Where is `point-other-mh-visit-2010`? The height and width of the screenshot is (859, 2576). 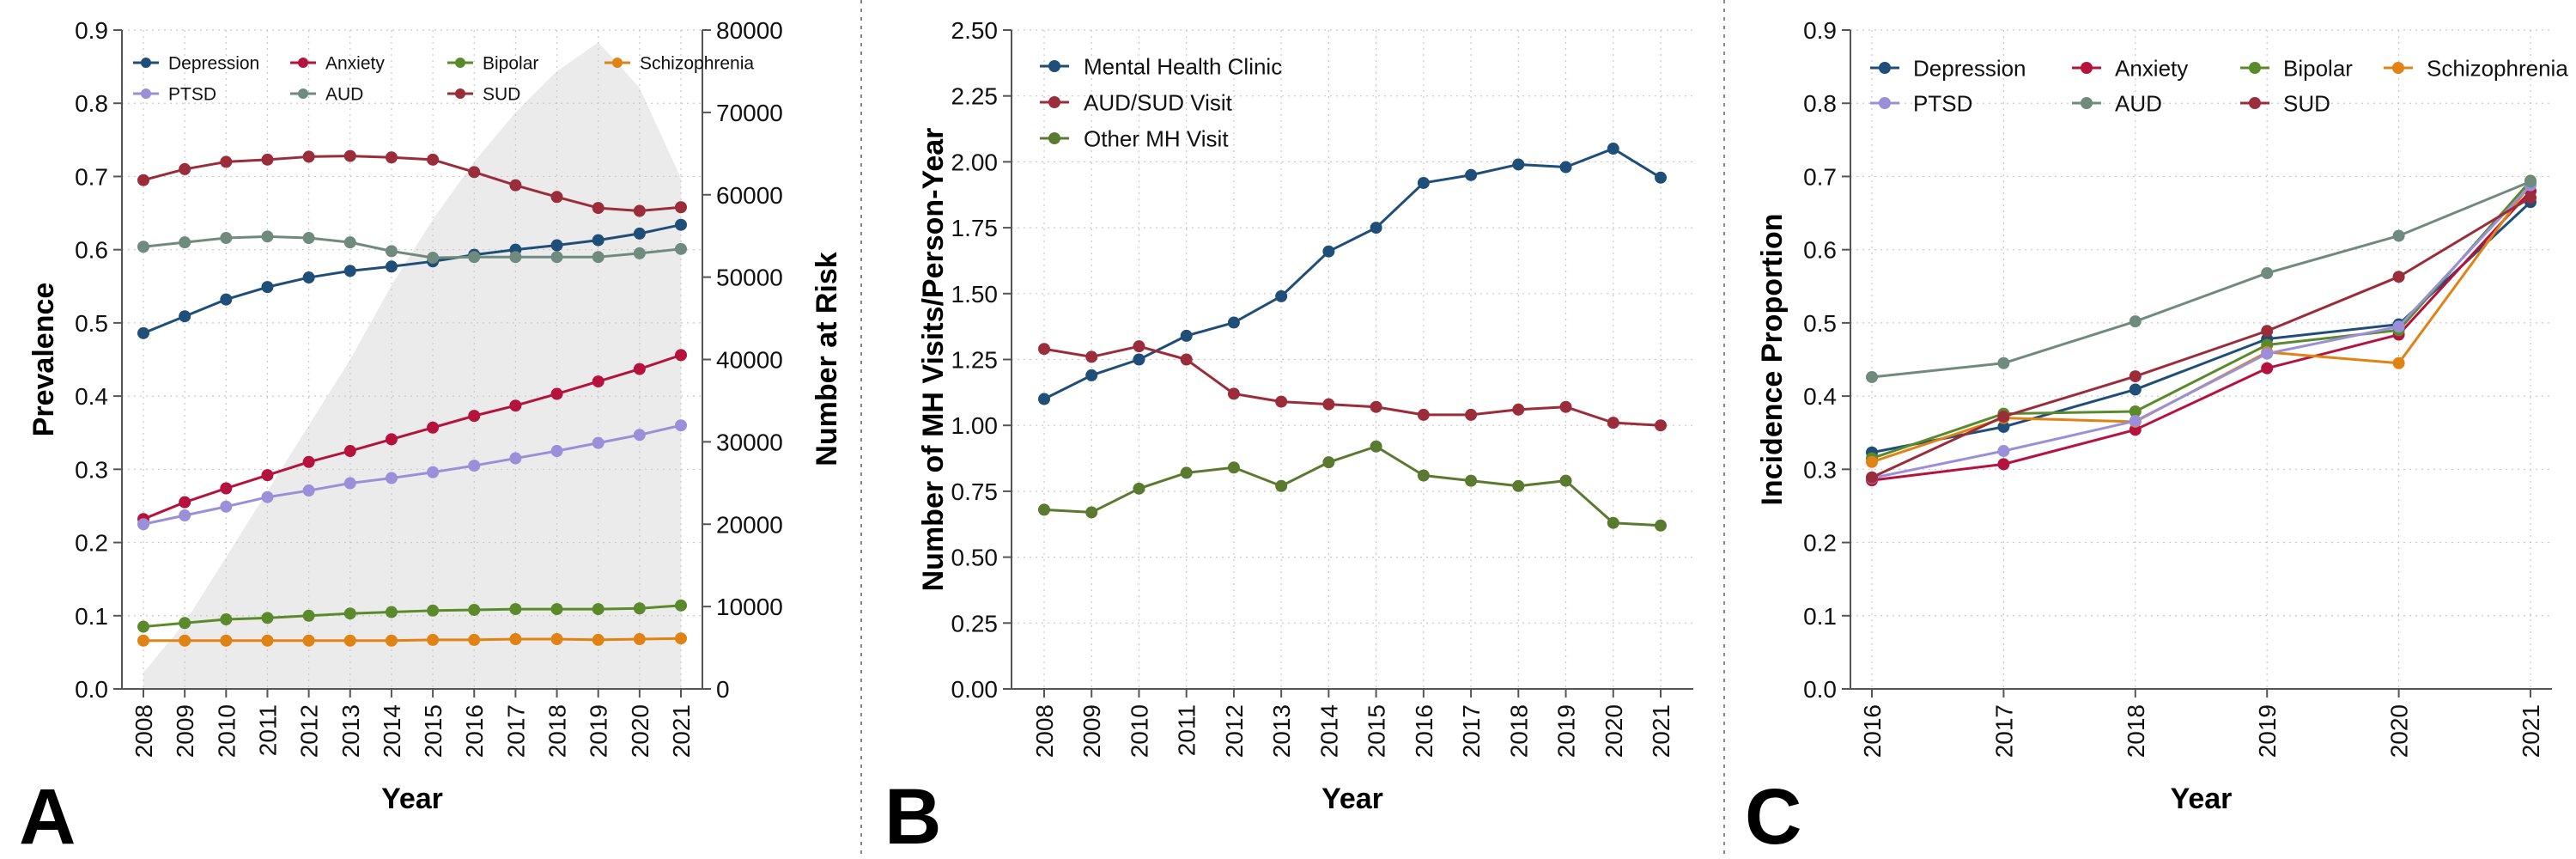
point-other-mh-visit-2010 is located at coordinates (1139, 488).